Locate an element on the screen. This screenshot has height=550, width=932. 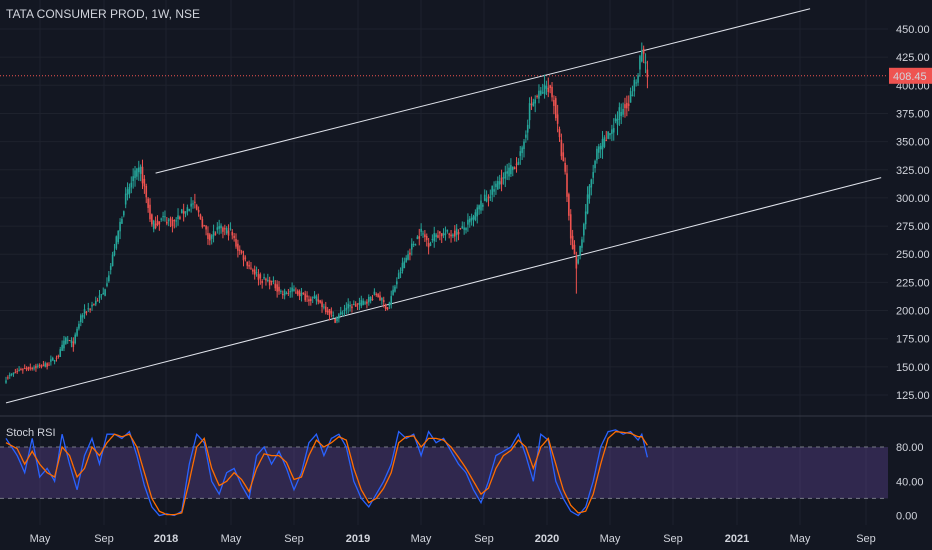
price-tick-label: 350.00 is located at coordinates (913, 143).